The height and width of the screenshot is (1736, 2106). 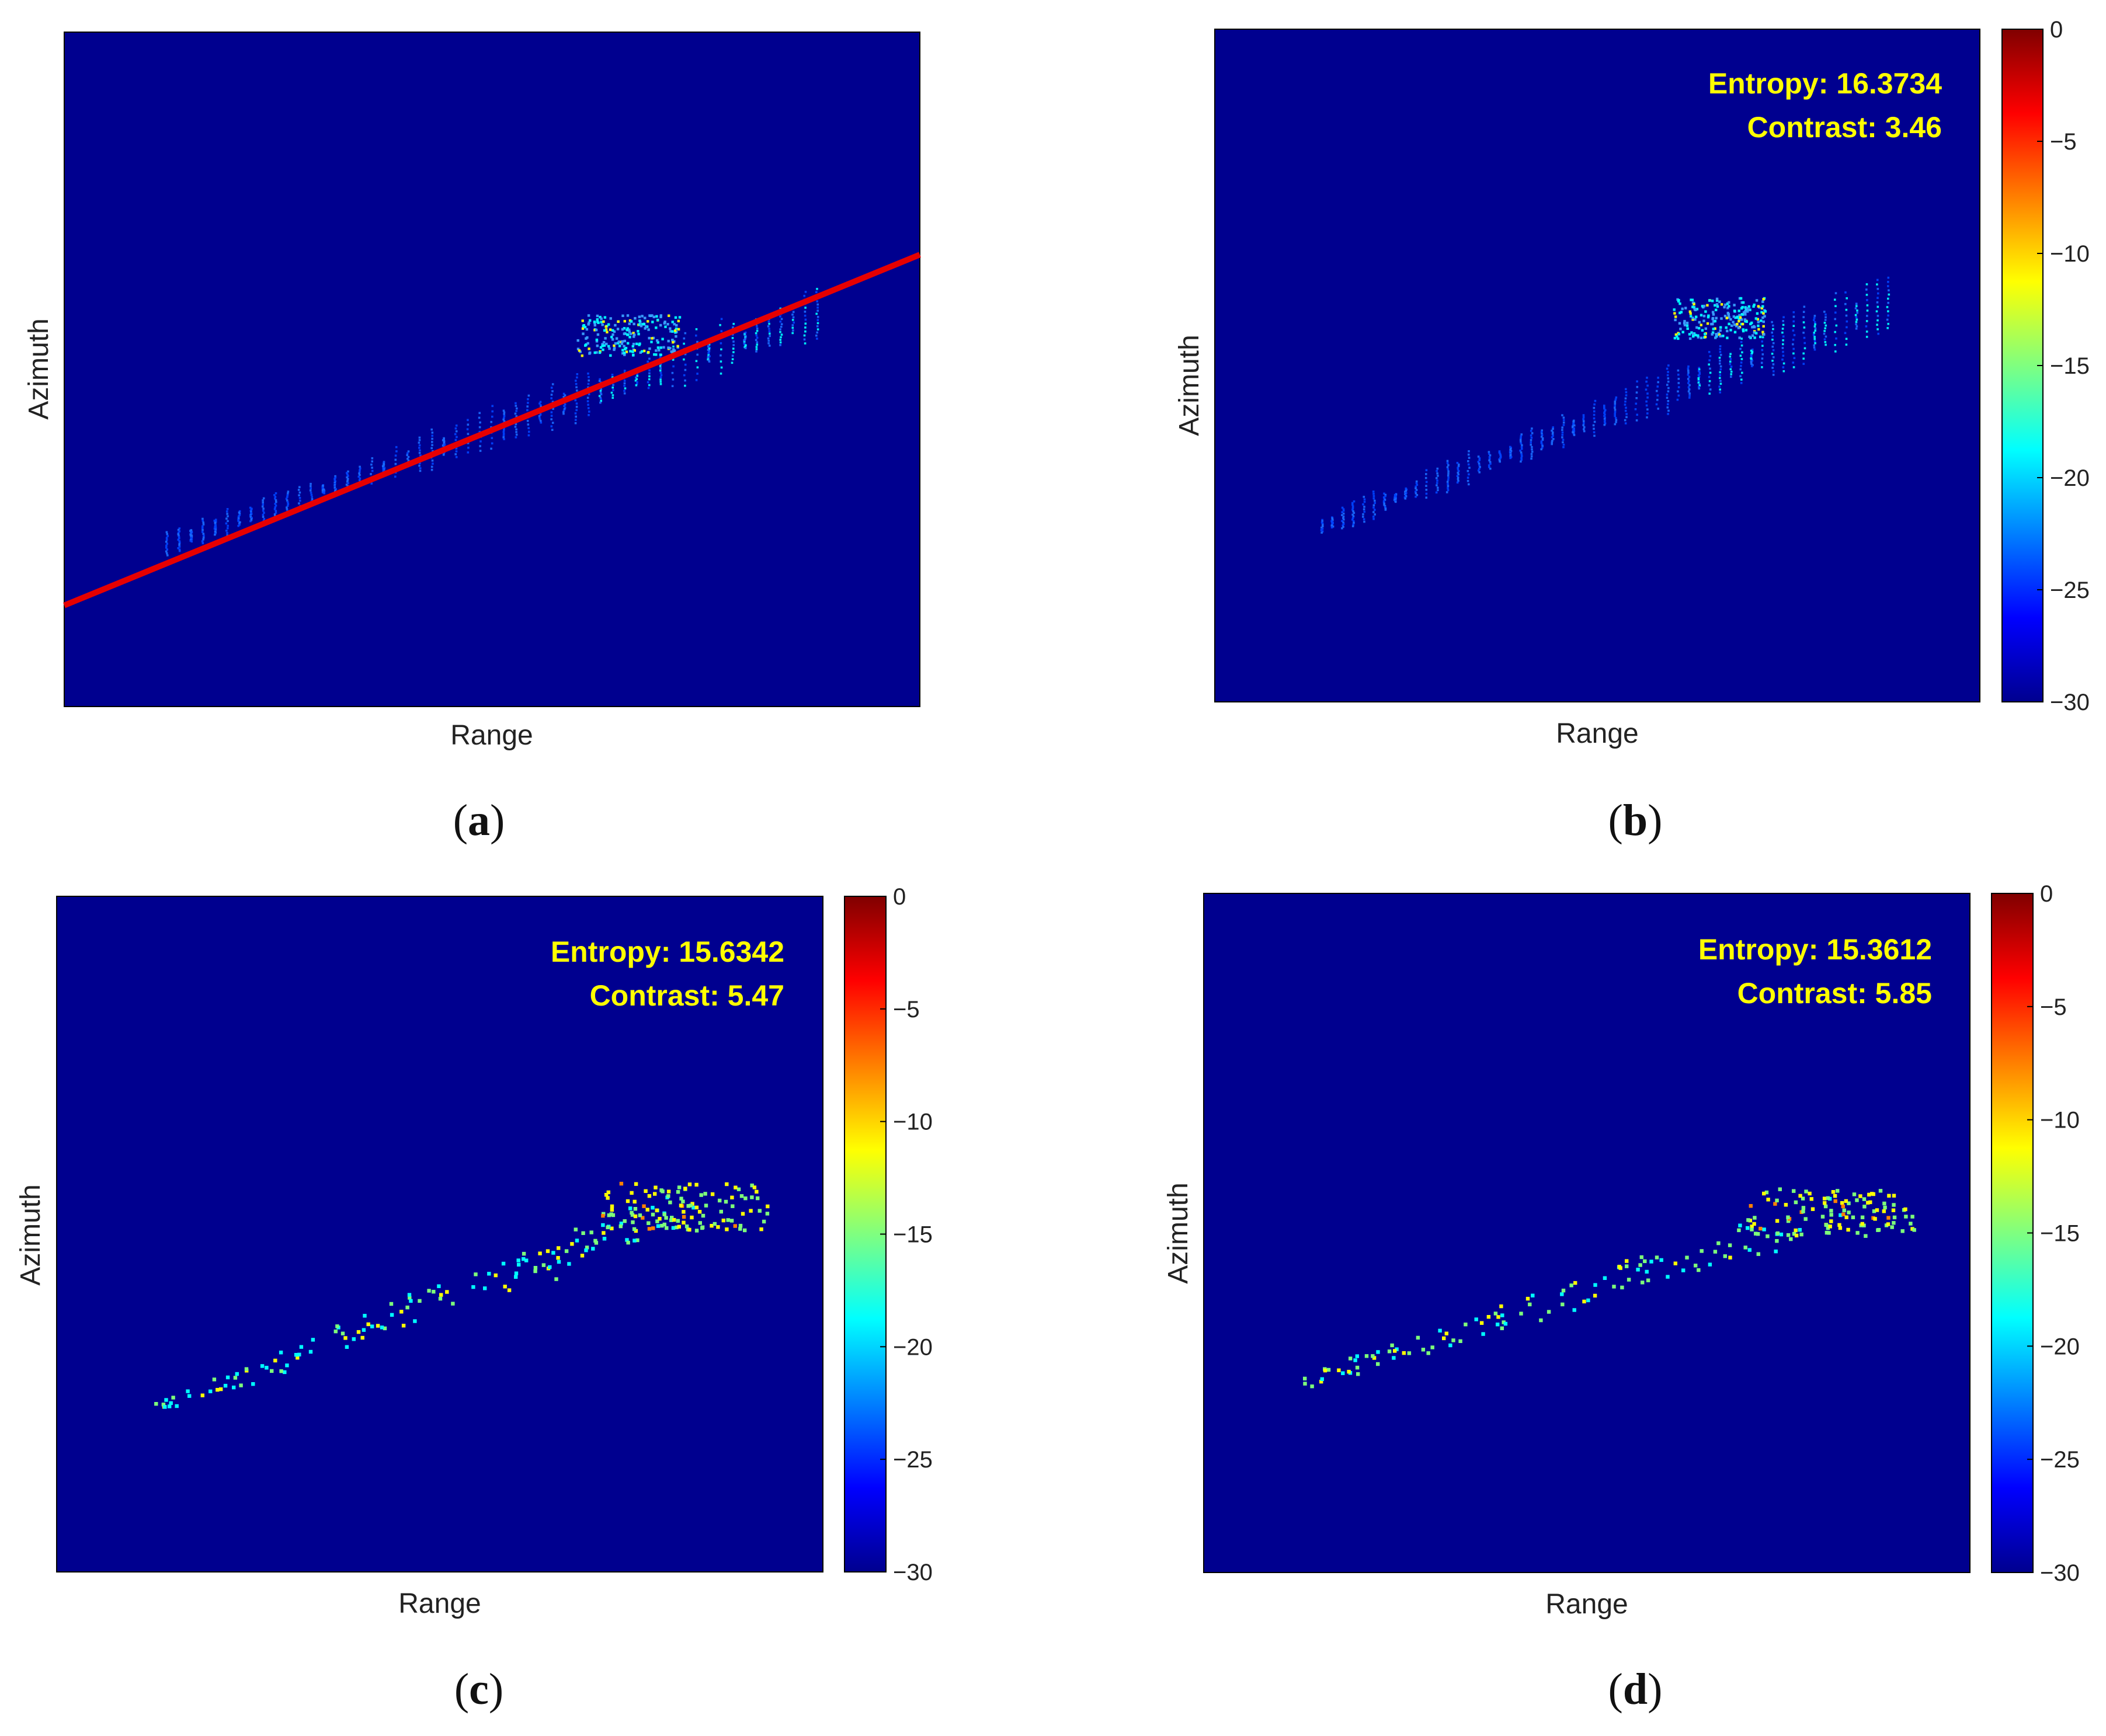 I want to click on colorbar-tick-label: −20, so click(x=2060, y=1347).